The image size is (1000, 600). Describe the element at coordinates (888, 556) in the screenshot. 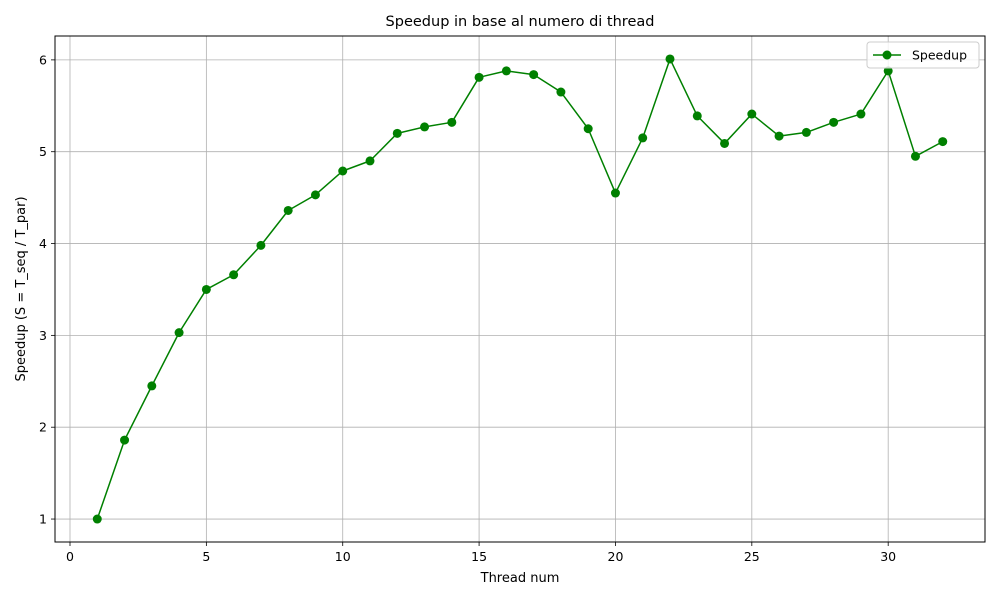

I see `x-tick-label: 30` at that location.